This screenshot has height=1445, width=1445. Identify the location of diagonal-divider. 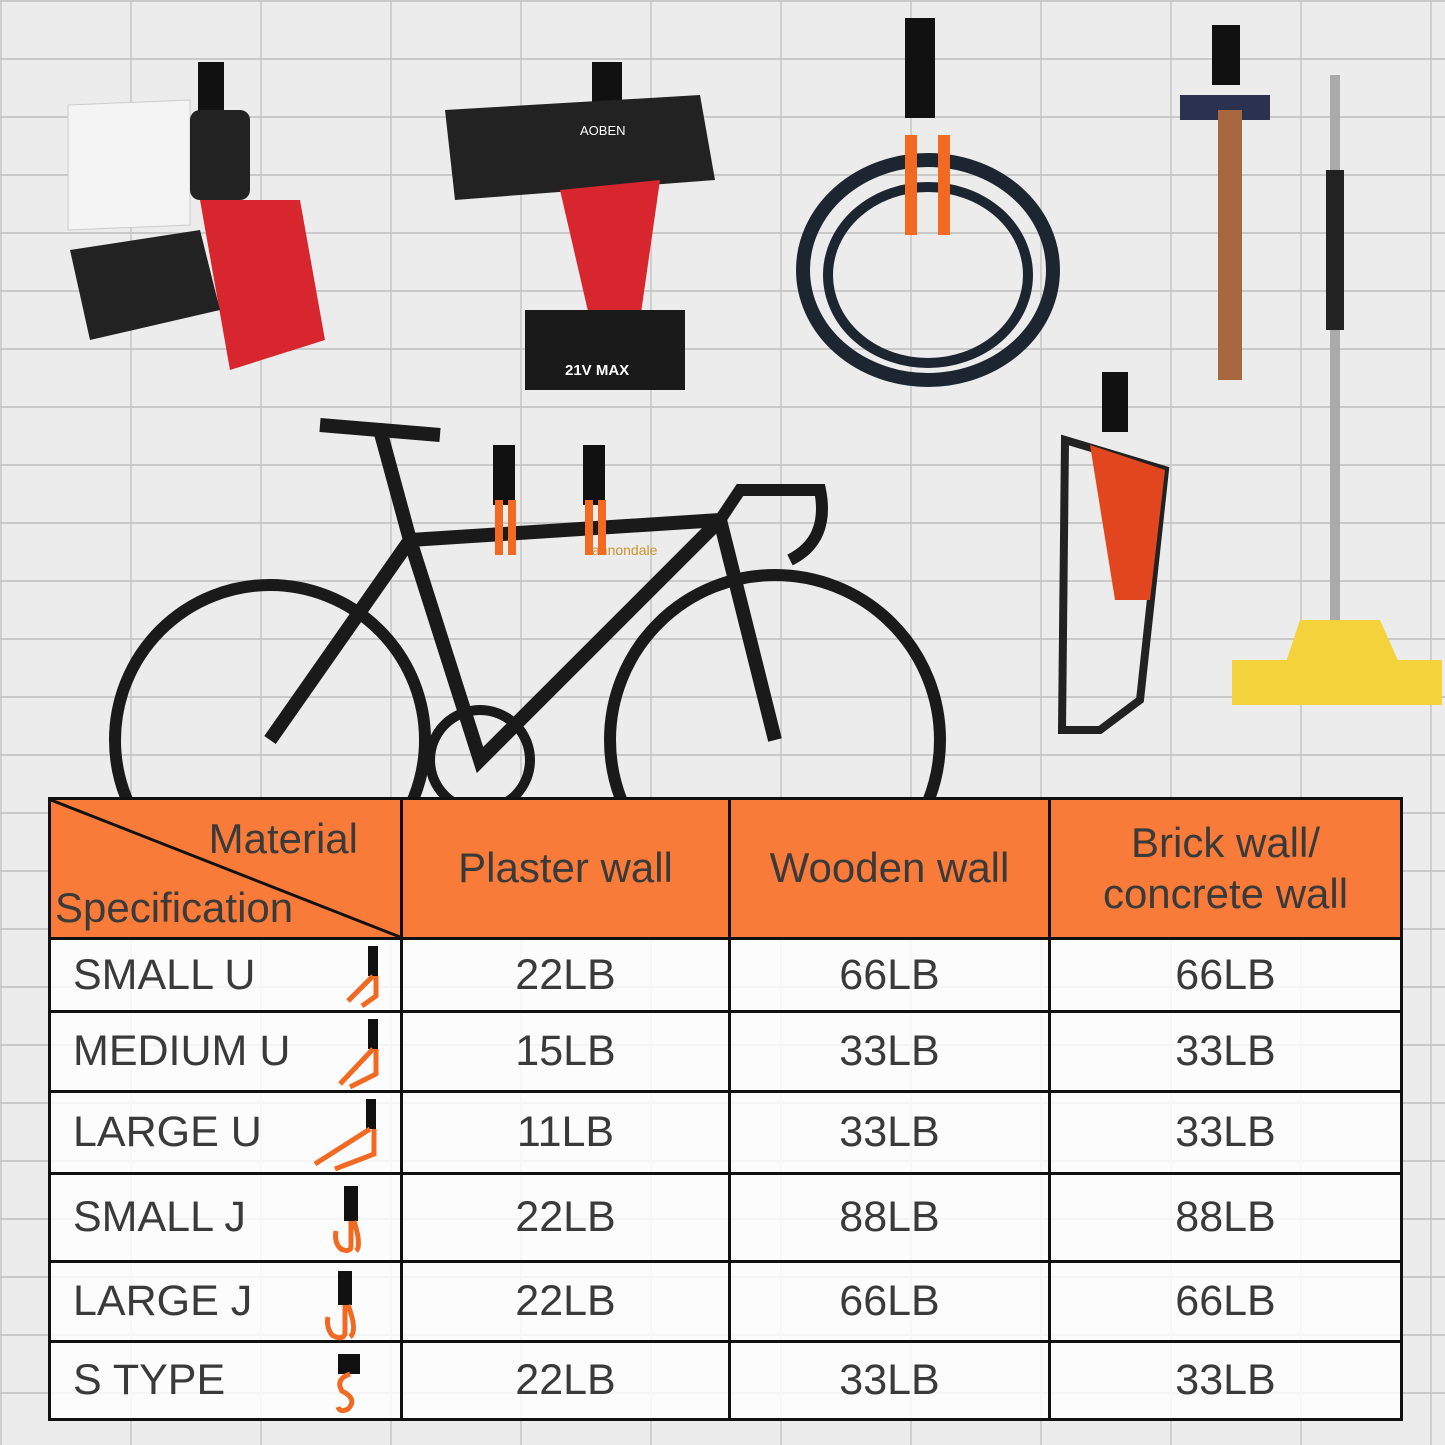
(225, 868).